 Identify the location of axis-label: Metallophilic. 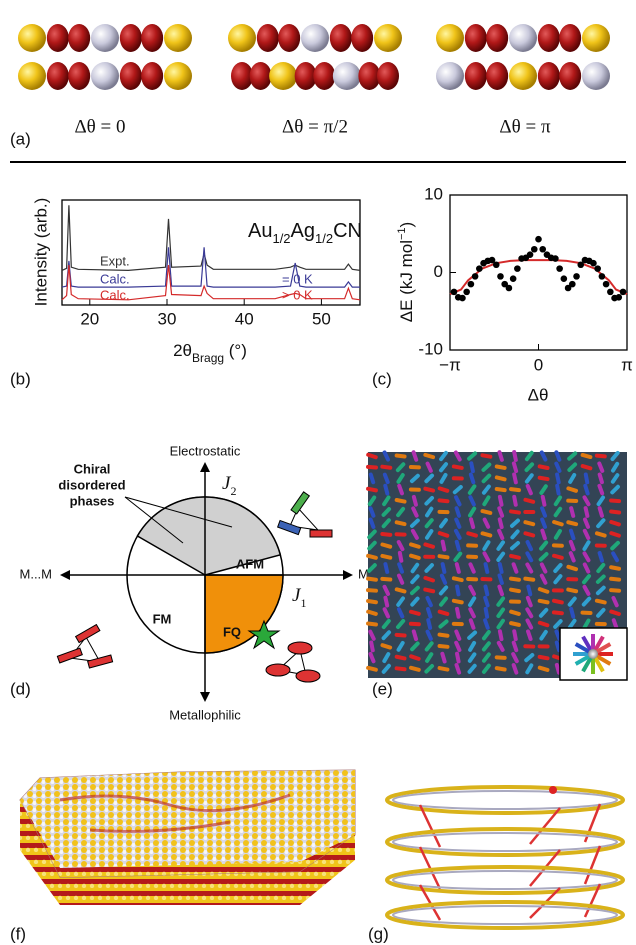
(205, 714).